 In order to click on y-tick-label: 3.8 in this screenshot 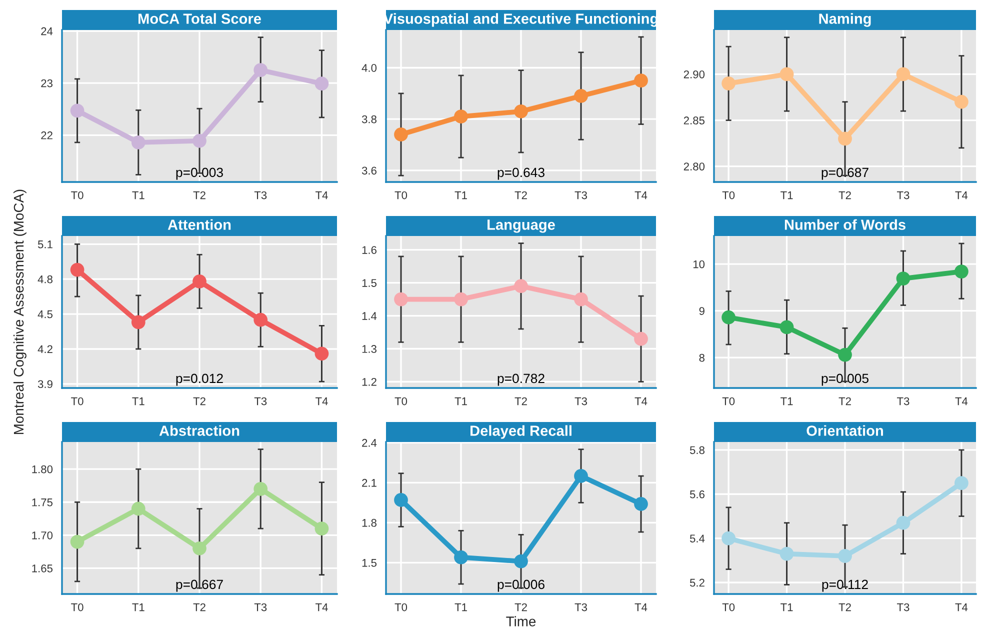, I will do `click(369, 119)`.